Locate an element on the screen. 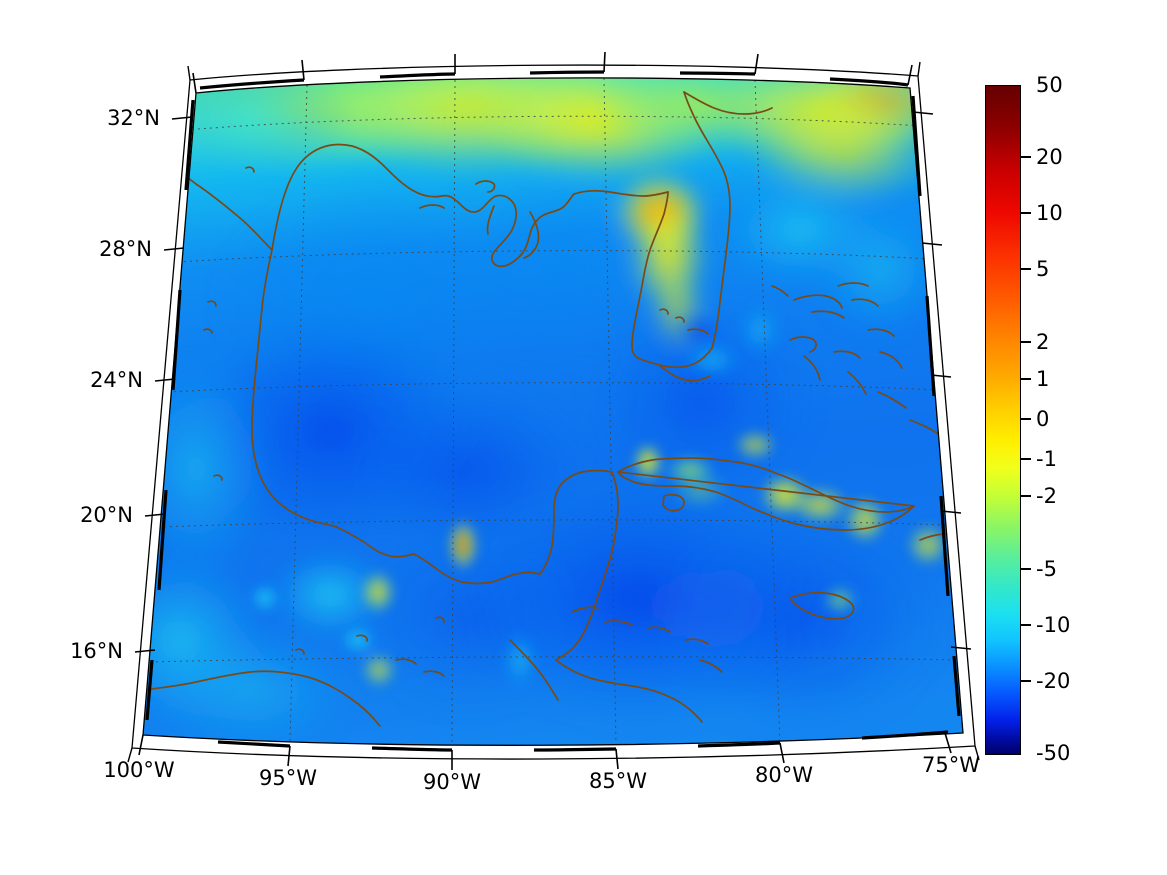 The image size is (1167, 875). colorbar-tick-label: -1 is located at coordinates (1046, 459).